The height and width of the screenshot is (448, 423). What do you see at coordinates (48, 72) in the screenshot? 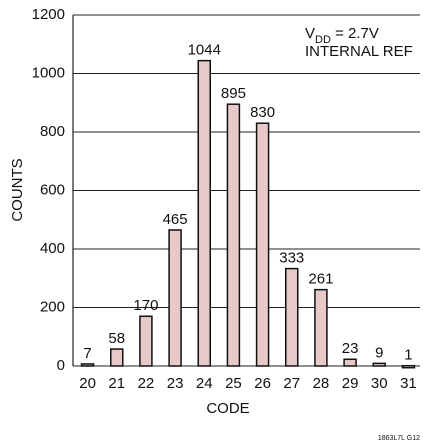
I see `y-tick-label: 1000` at bounding box center [48, 72].